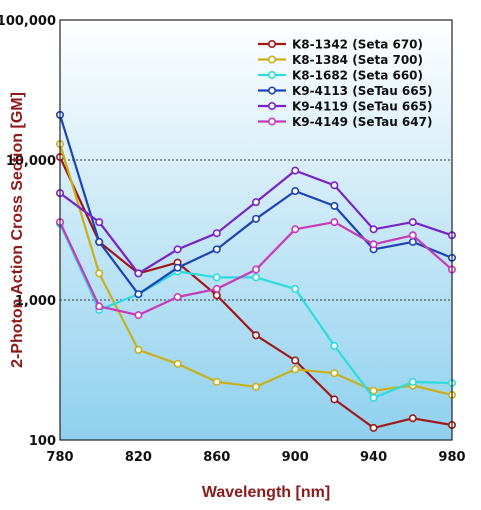  I want to click on legend-label: K8-1384 (Seta 700), so click(357, 60).